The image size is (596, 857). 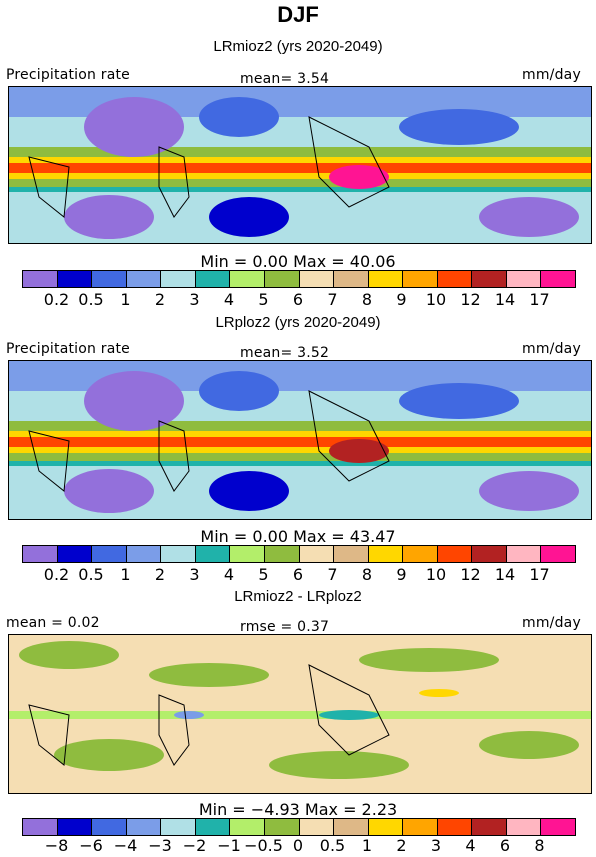 What do you see at coordinates (298, 14) in the screenshot?
I see `figure-title: DJF` at bounding box center [298, 14].